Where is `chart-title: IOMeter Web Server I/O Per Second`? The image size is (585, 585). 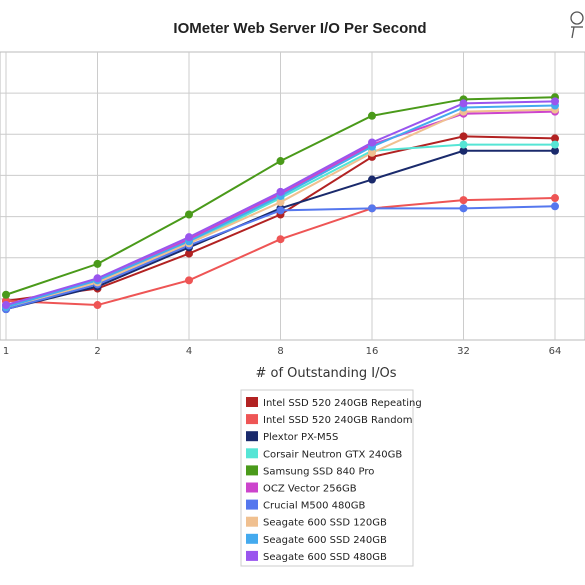 chart-title: IOMeter Web Server I/O Per Second is located at coordinates (299, 28).